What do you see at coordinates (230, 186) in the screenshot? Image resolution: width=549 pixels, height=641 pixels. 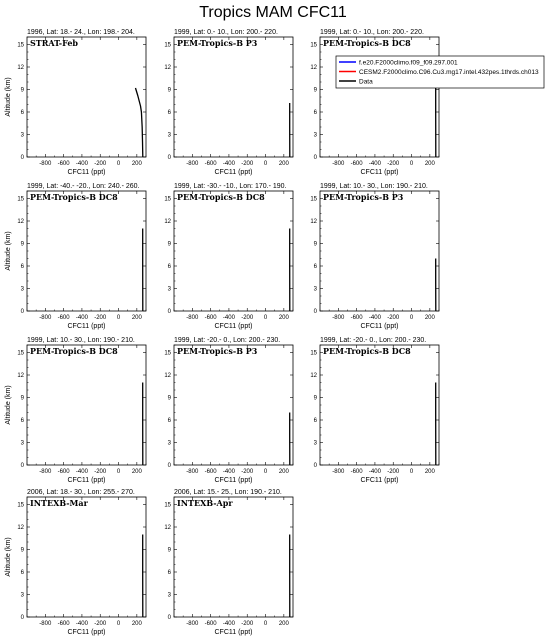 I see `panel-title: 1999, Lat: -30.- -10., Lon: 170.- 190.` at bounding box center [230, 186].